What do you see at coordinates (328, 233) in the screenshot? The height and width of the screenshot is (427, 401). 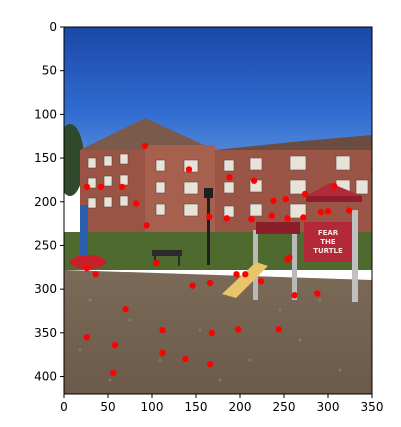 I see `sign-line-1: FEAR` at bounding box center [328, 233].